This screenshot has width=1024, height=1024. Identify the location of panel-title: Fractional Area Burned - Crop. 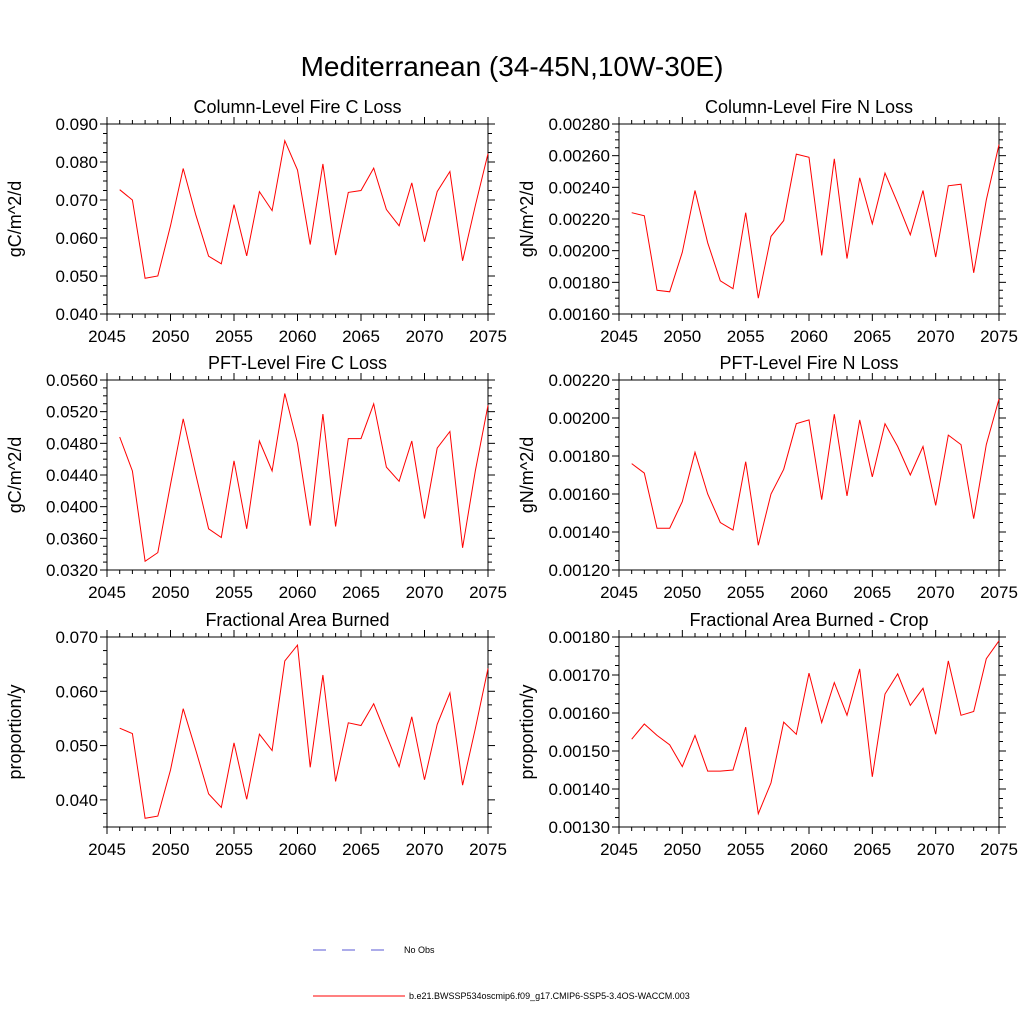
(808, 620).